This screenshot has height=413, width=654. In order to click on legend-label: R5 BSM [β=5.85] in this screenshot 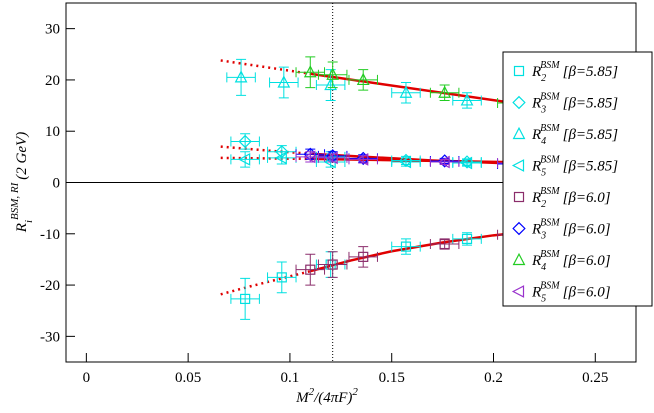, I will do `click(574, 167)`.